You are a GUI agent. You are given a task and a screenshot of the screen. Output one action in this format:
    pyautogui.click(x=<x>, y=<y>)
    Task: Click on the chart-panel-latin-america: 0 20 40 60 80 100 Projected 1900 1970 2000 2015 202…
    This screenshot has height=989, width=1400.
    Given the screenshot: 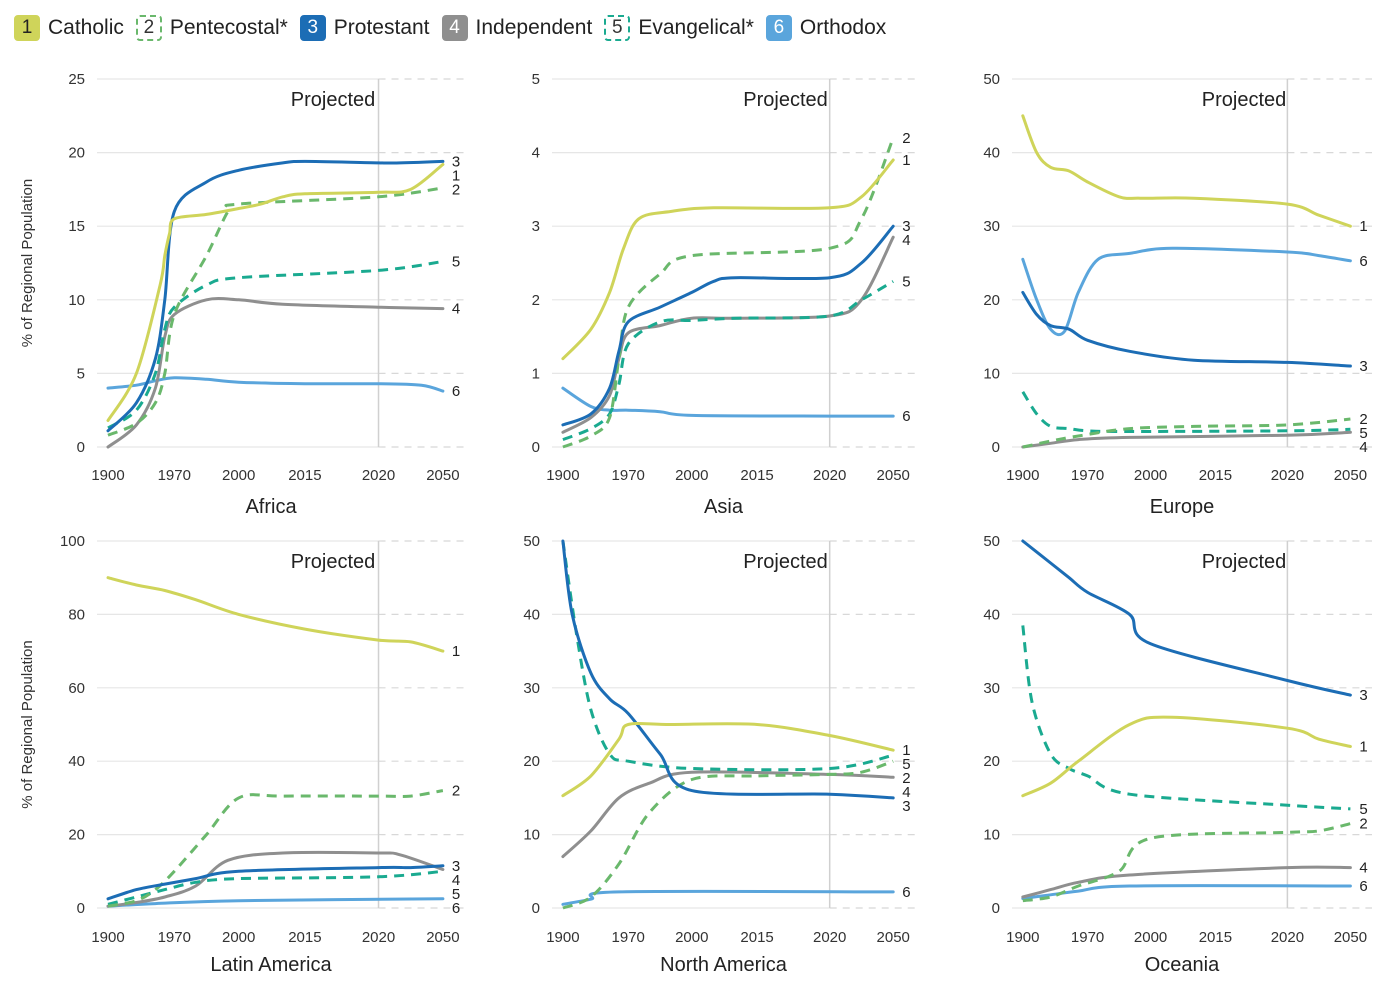 What is the action you would take?
    pyautogui.click(x=262, y=754)
    